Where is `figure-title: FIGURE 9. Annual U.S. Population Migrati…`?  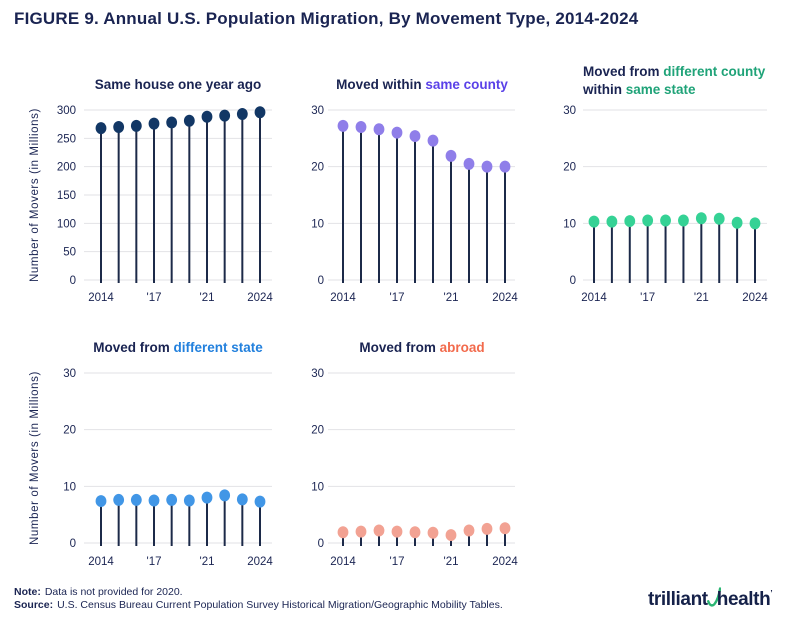
figure-title: FIGURE 9. Annual U.S. Population Migrati… is located at coordinates (326, 18).